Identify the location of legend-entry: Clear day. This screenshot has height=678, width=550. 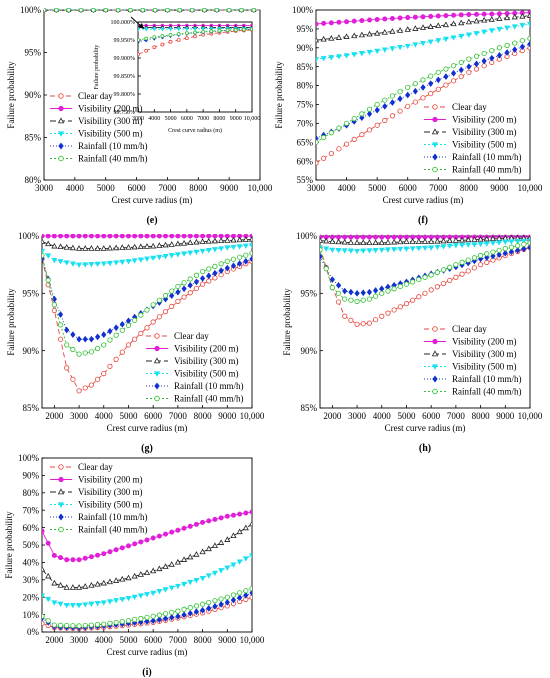
(191, 336).